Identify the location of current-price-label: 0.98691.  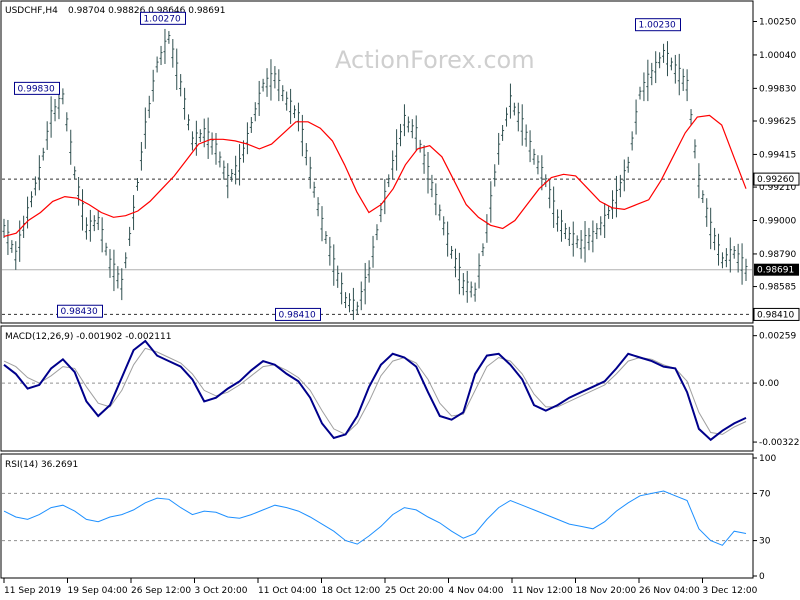
(775, 271).